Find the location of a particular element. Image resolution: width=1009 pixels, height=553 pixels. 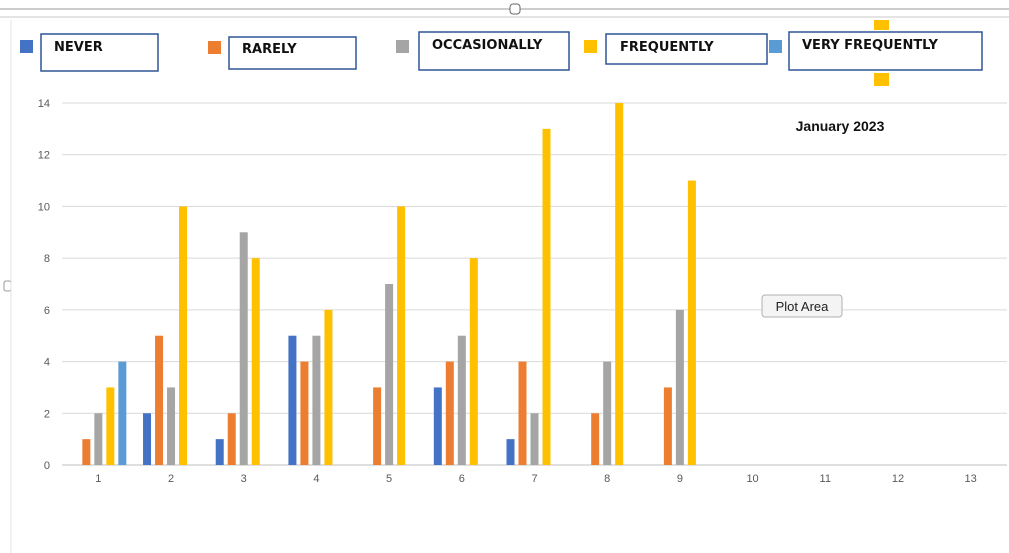

resize-handle-left is located at coordinates (7, 286).